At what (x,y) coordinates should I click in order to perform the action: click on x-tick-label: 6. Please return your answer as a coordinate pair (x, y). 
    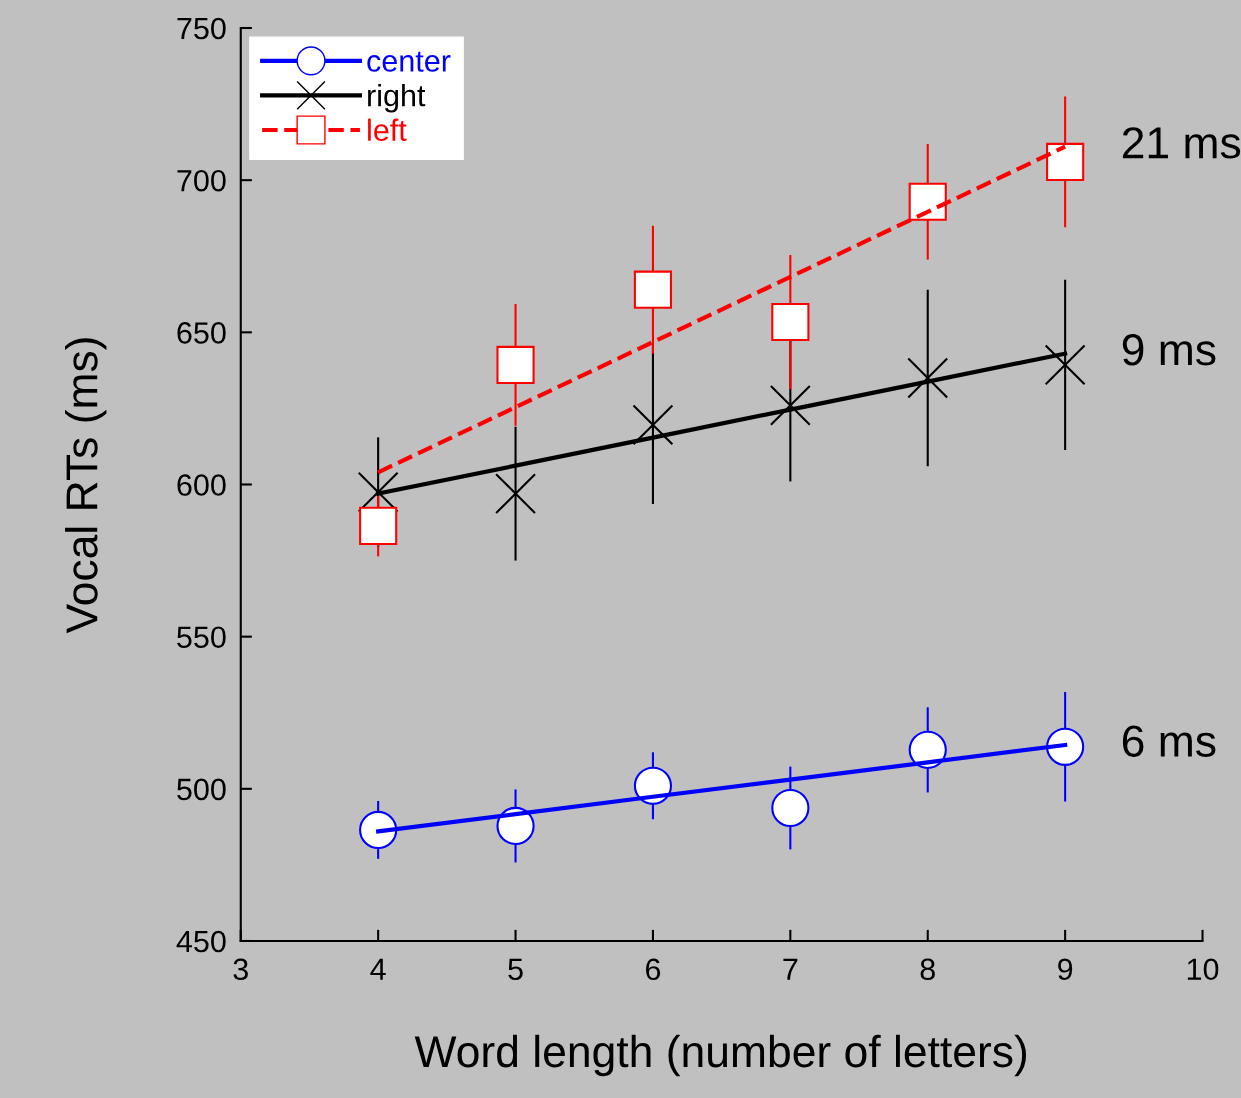
    Looking at the image, I should click on (653, 969).